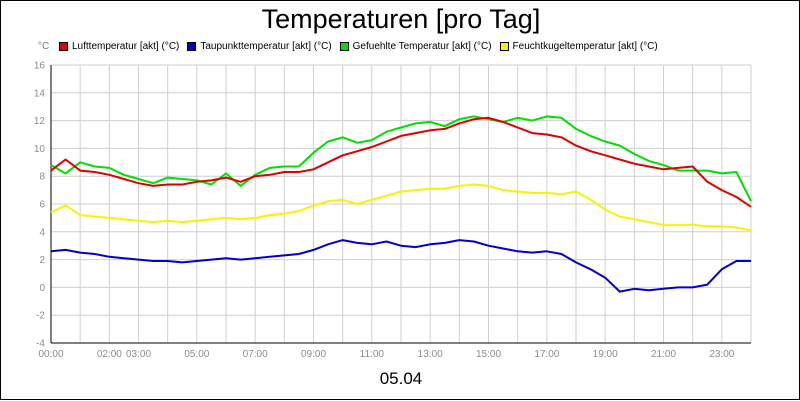 This screenshot has width=800, height=401. I want to click on y-tick-label: 10, so click(40, 149).